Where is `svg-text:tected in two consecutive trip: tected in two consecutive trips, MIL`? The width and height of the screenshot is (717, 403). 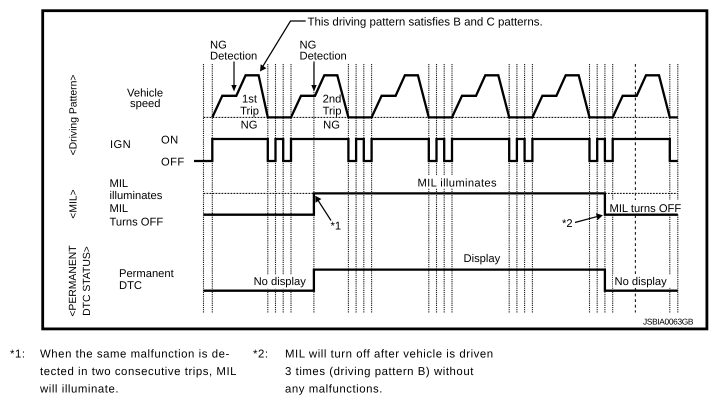 svg-text:tected in two consecutive trip: tected in two consecutive trips, MIL is located at coordinates (138, 372).